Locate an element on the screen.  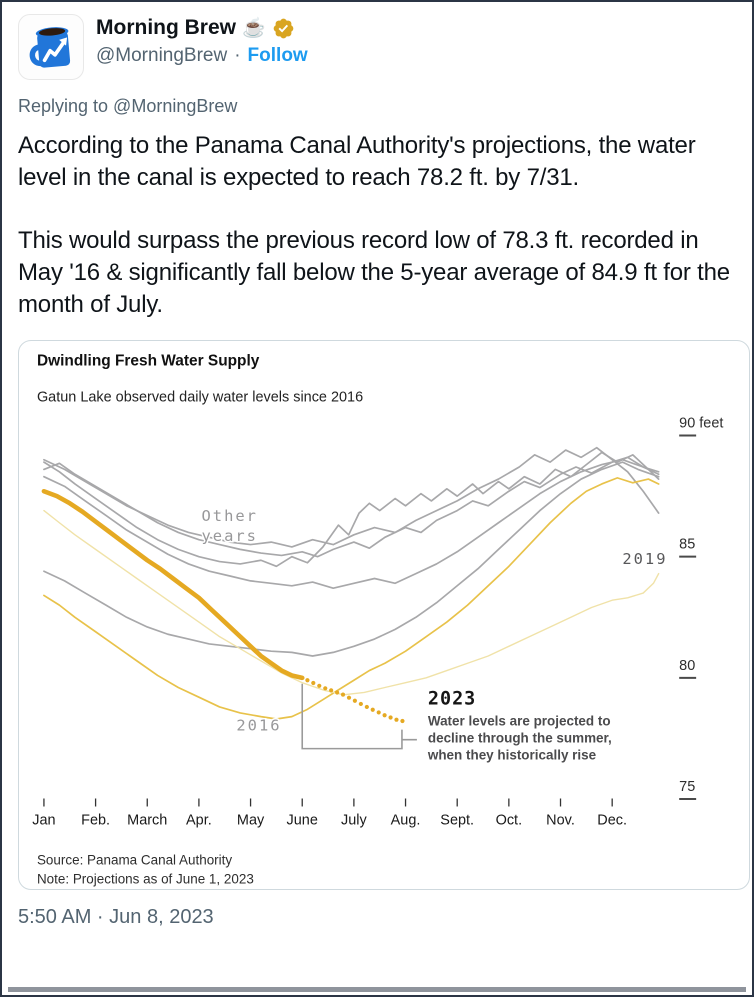
series-line-2018 is located at coordinates (351, 509).